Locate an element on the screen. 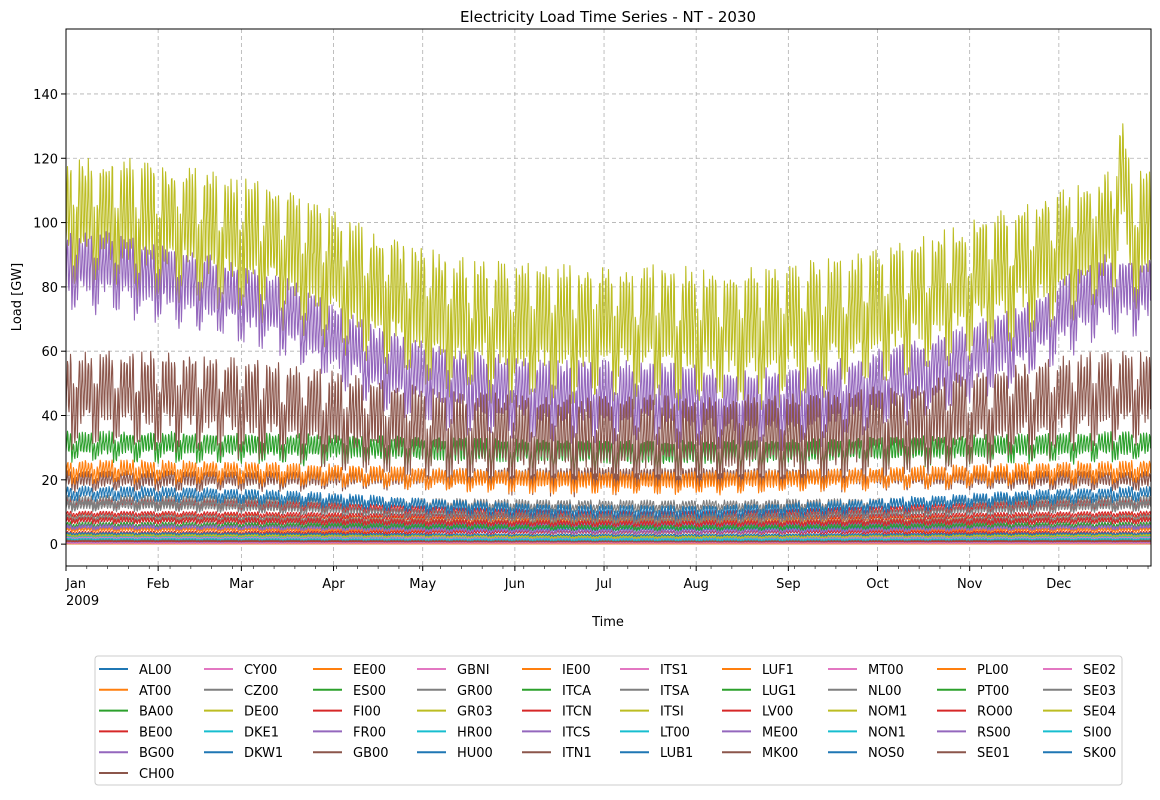 This screenshot has height=800, width=1160. y-tick-label: 0 is located at coordinates (54, 545).